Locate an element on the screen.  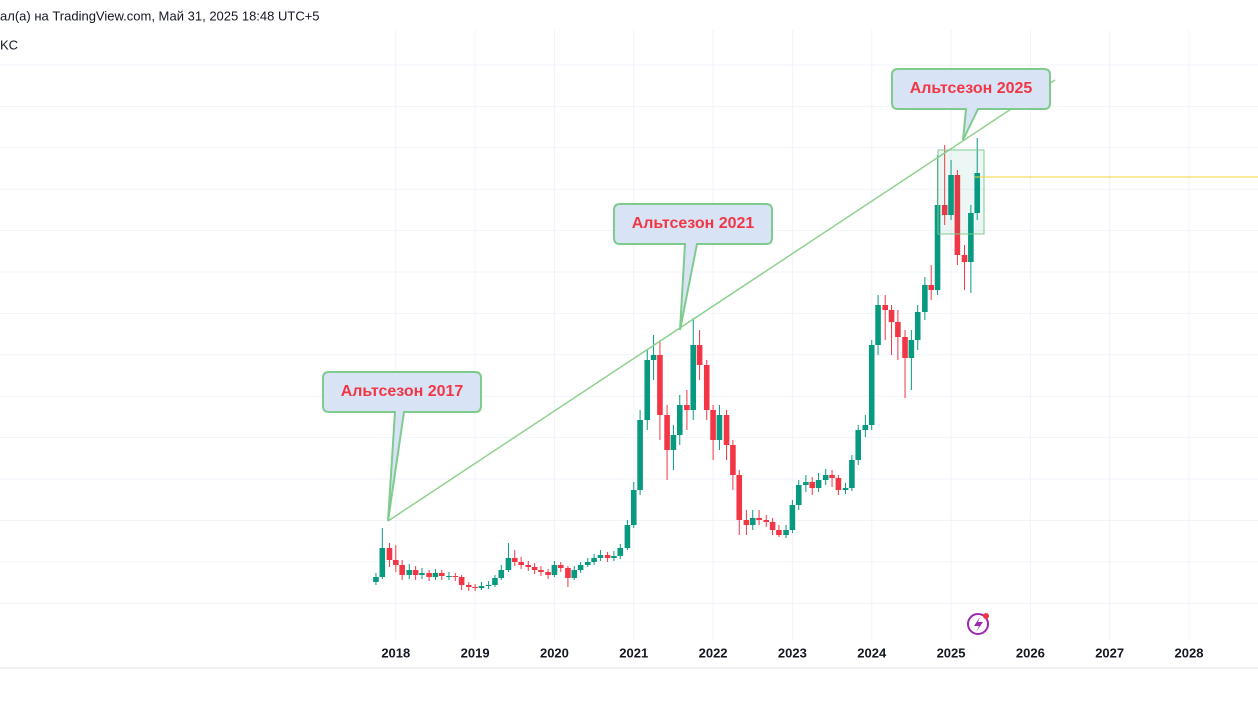
callout: Альтсезон 2025 is located at coordinates (971, 104).